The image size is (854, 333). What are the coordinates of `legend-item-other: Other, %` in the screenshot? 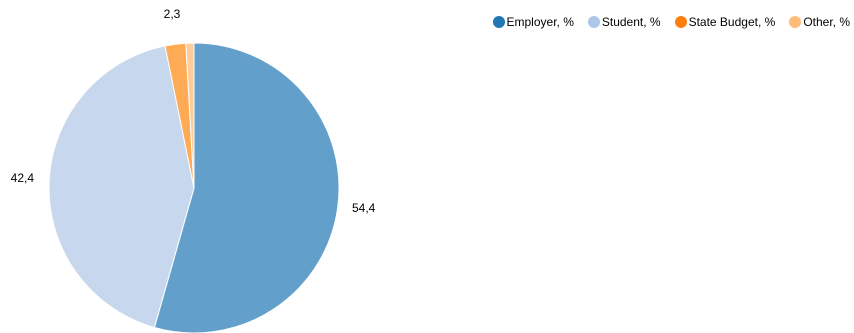 It's located at (819, 22).